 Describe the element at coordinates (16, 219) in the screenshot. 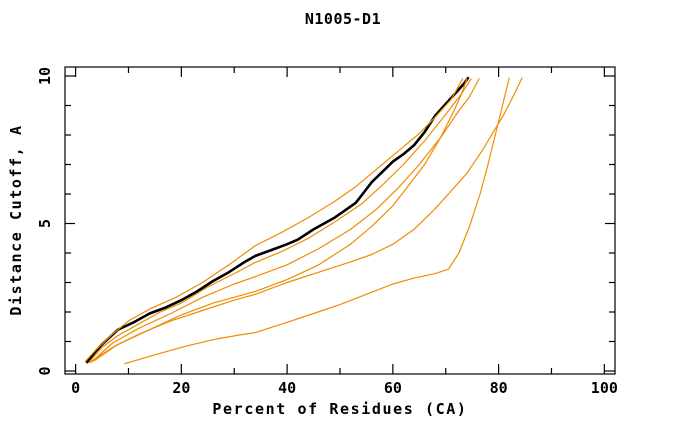

I see `y-axis-label: Distance Cutoff, A` at that location.